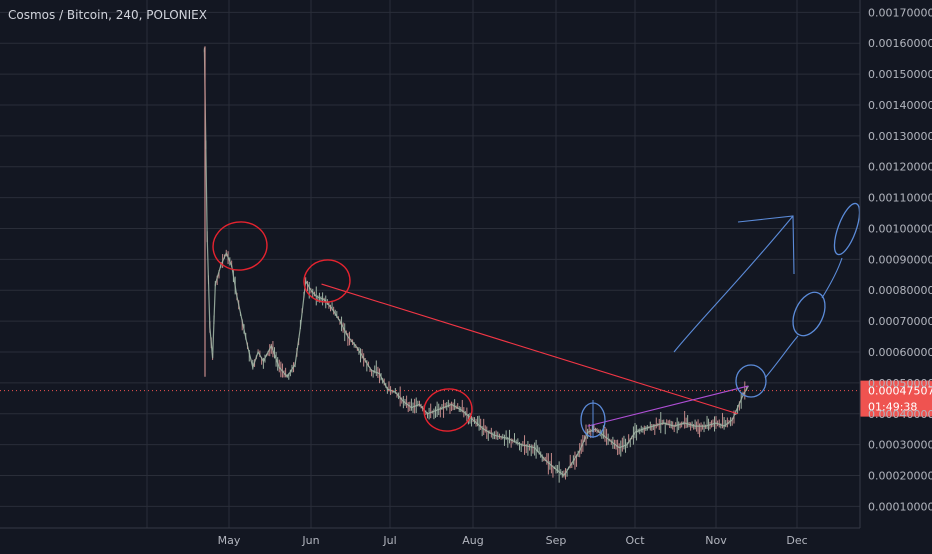  Describe the element at coordinates (176, 15) in the screenshot. I see `exchange-label: POLONIEX` at that location.